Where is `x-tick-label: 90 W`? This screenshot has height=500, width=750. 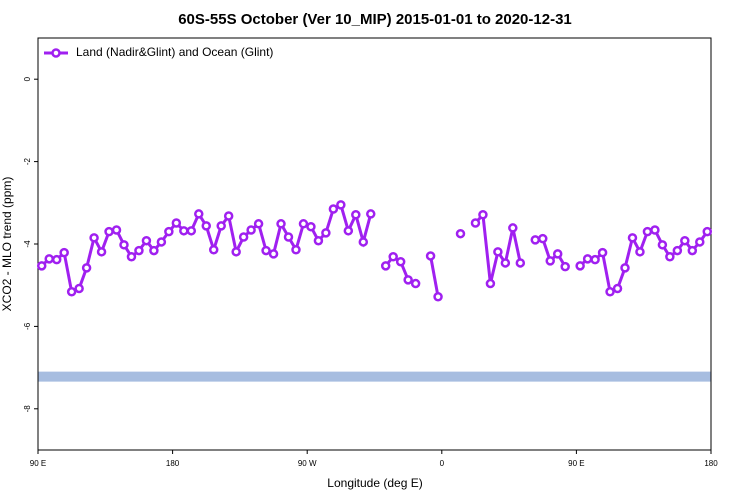
x-tick-label: 90 W is located at coordinates (307, 463).